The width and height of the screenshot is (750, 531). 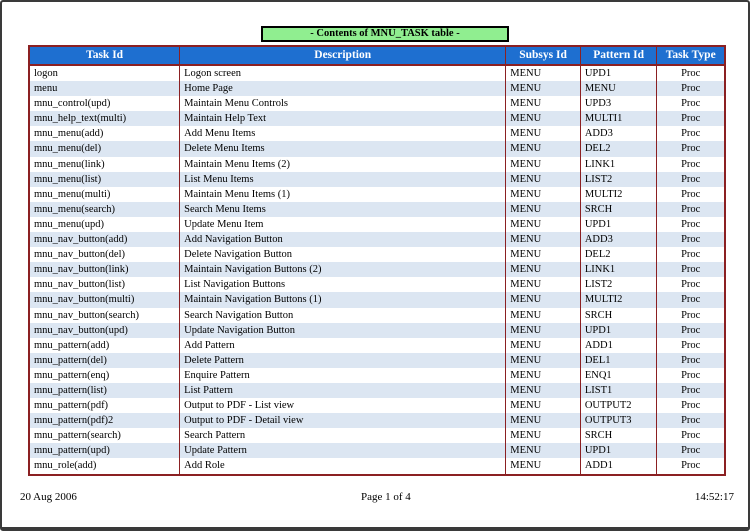 I want to click on cell-pattern-id: DEL2, so click(x=619, y=149).